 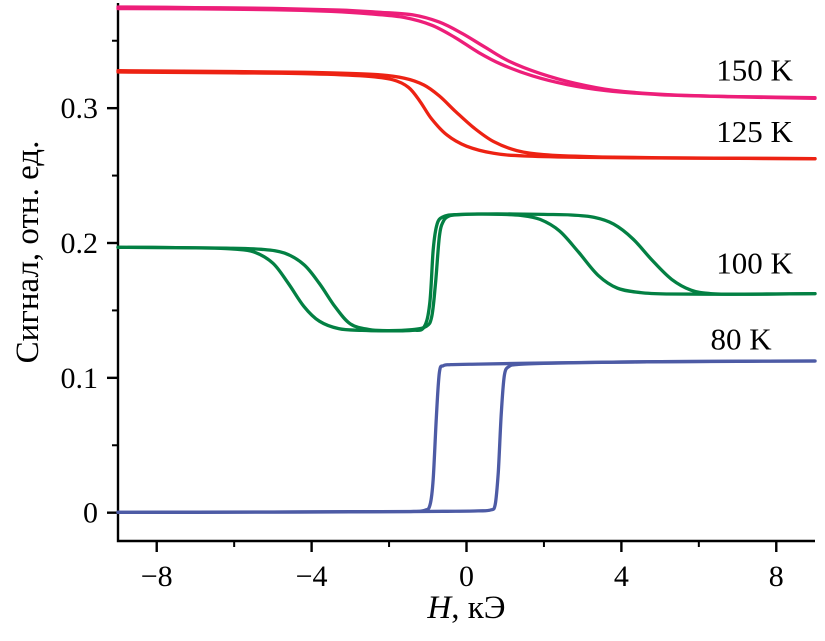 What do you see at coordinates (80, 243) in the screenshot?
I see `y-tick-label: 0.2` at bounding box center [80, 243].